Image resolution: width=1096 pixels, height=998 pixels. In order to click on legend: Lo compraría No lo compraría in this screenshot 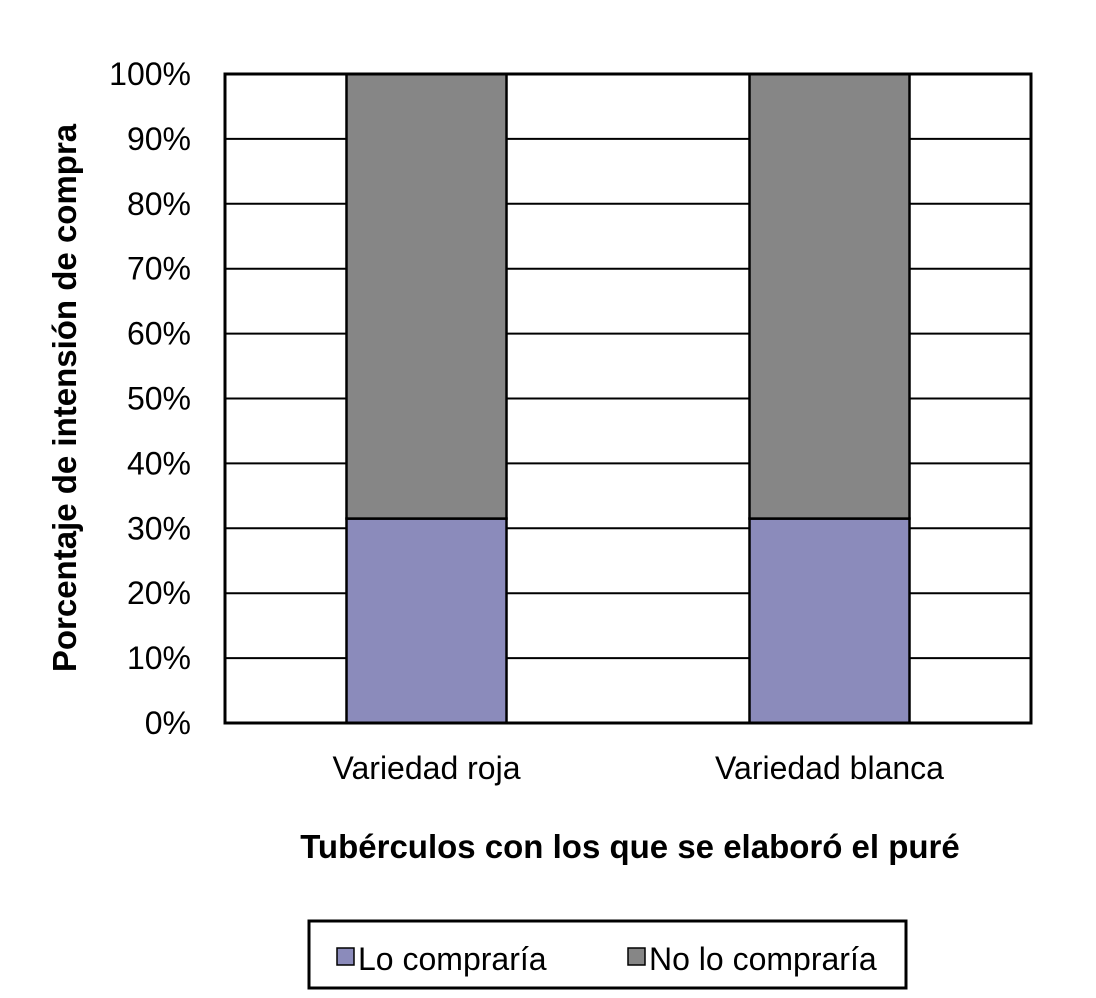, I will do `click(607, 954)`.